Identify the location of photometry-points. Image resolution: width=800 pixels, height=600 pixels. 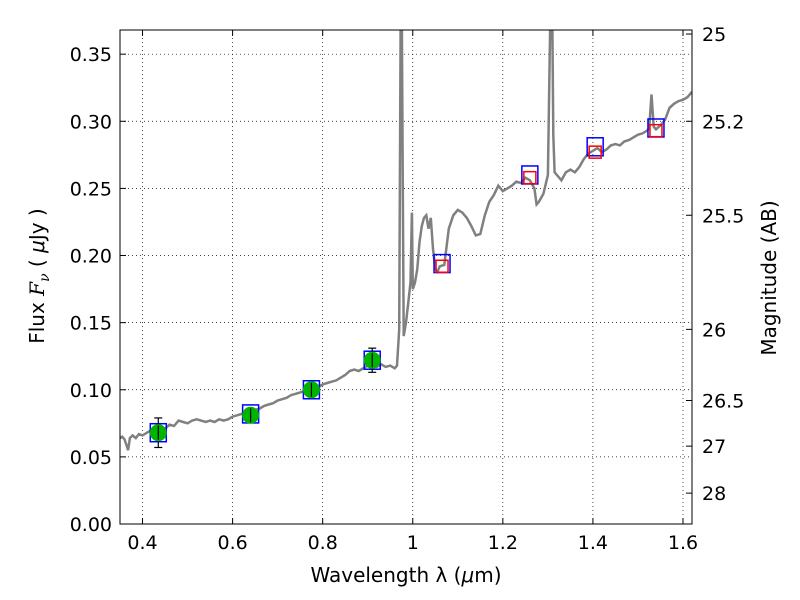
(265, 398).